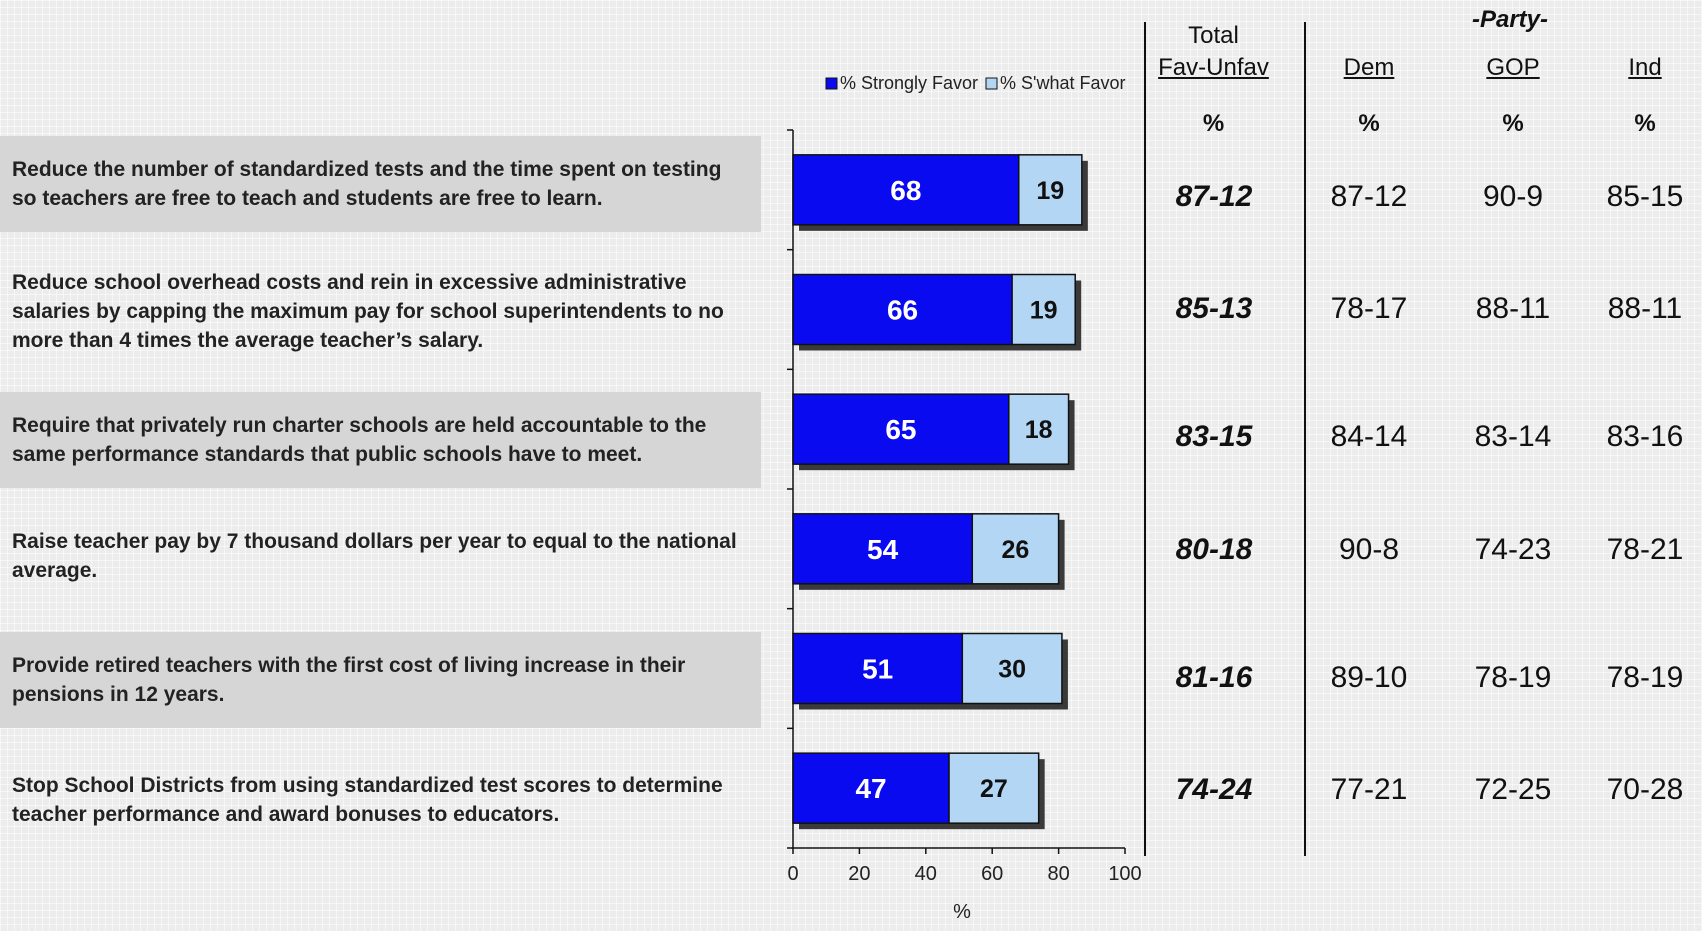 The height and width of the screenshot is (931, 1702). Describe the element at coordinates (1510, 19) in the screenshot. I see `party-header: -Party-` at that location.